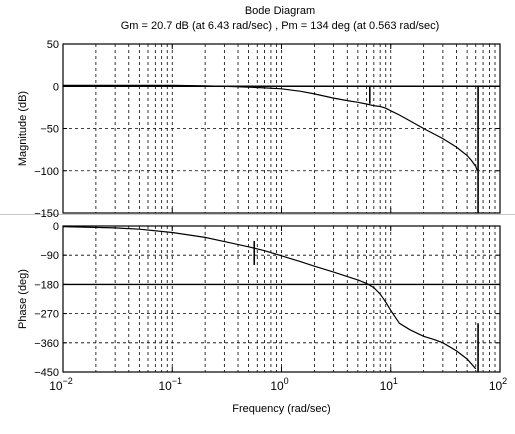 The height and width of the screenshot is (434, 515). I want to click on y-tick-label: 50, so click(53, 45).